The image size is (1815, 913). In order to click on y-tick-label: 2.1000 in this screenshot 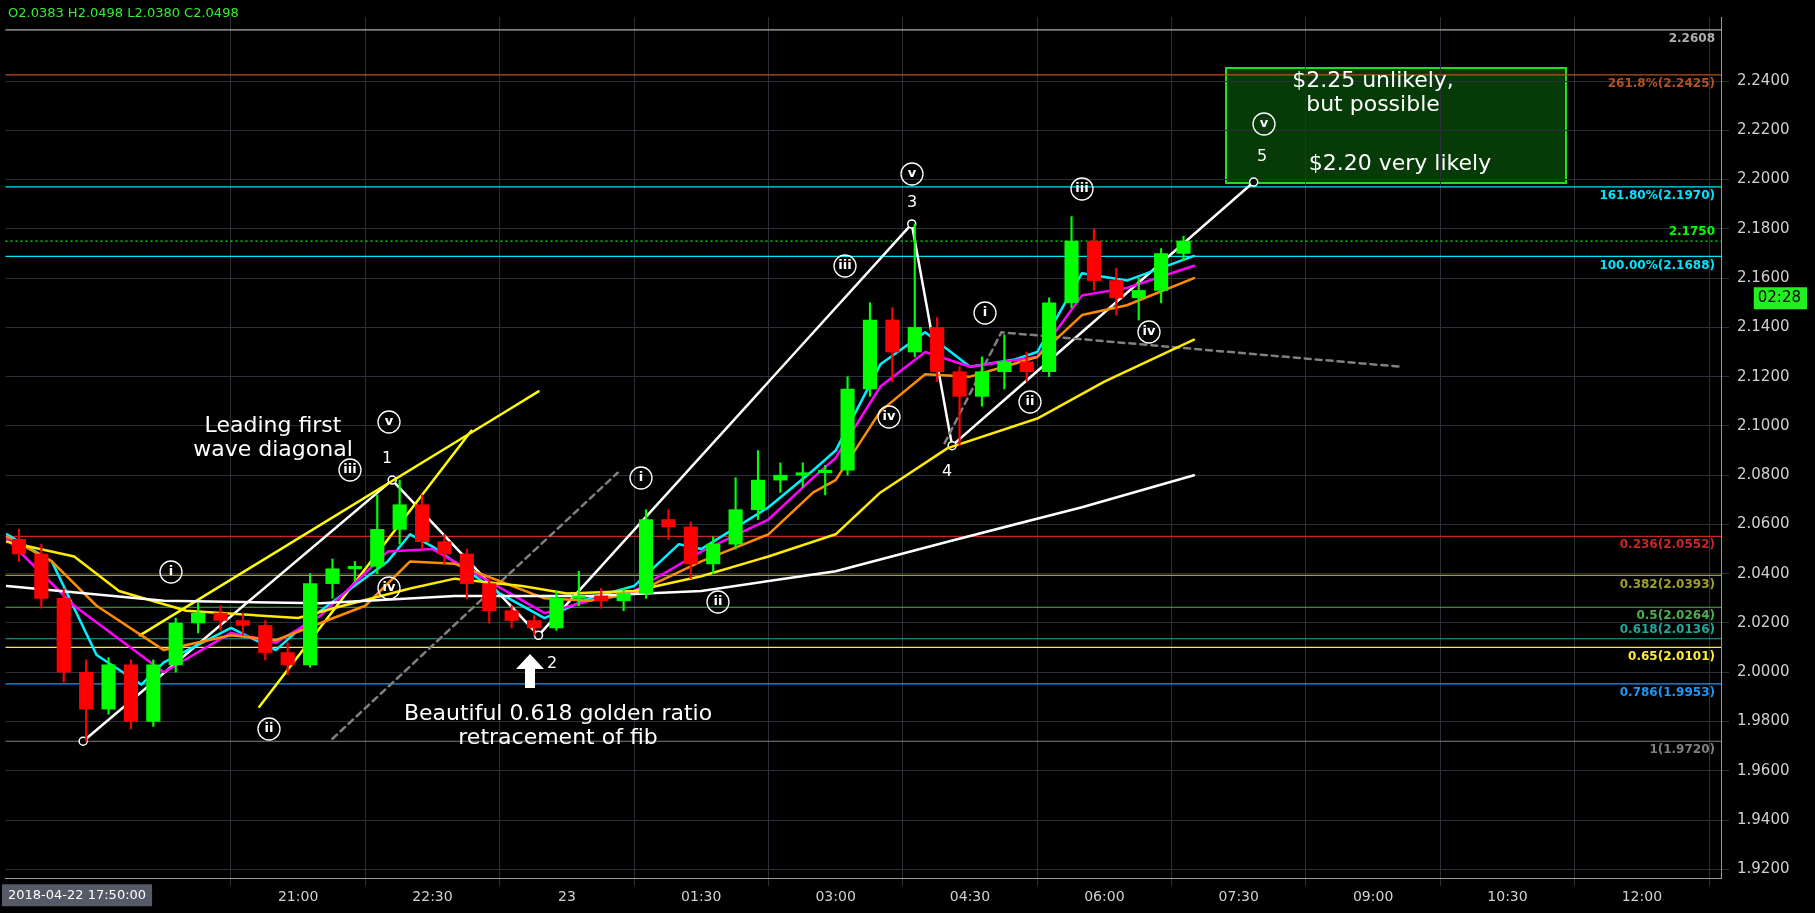, I will do `click(1763, 424)`.